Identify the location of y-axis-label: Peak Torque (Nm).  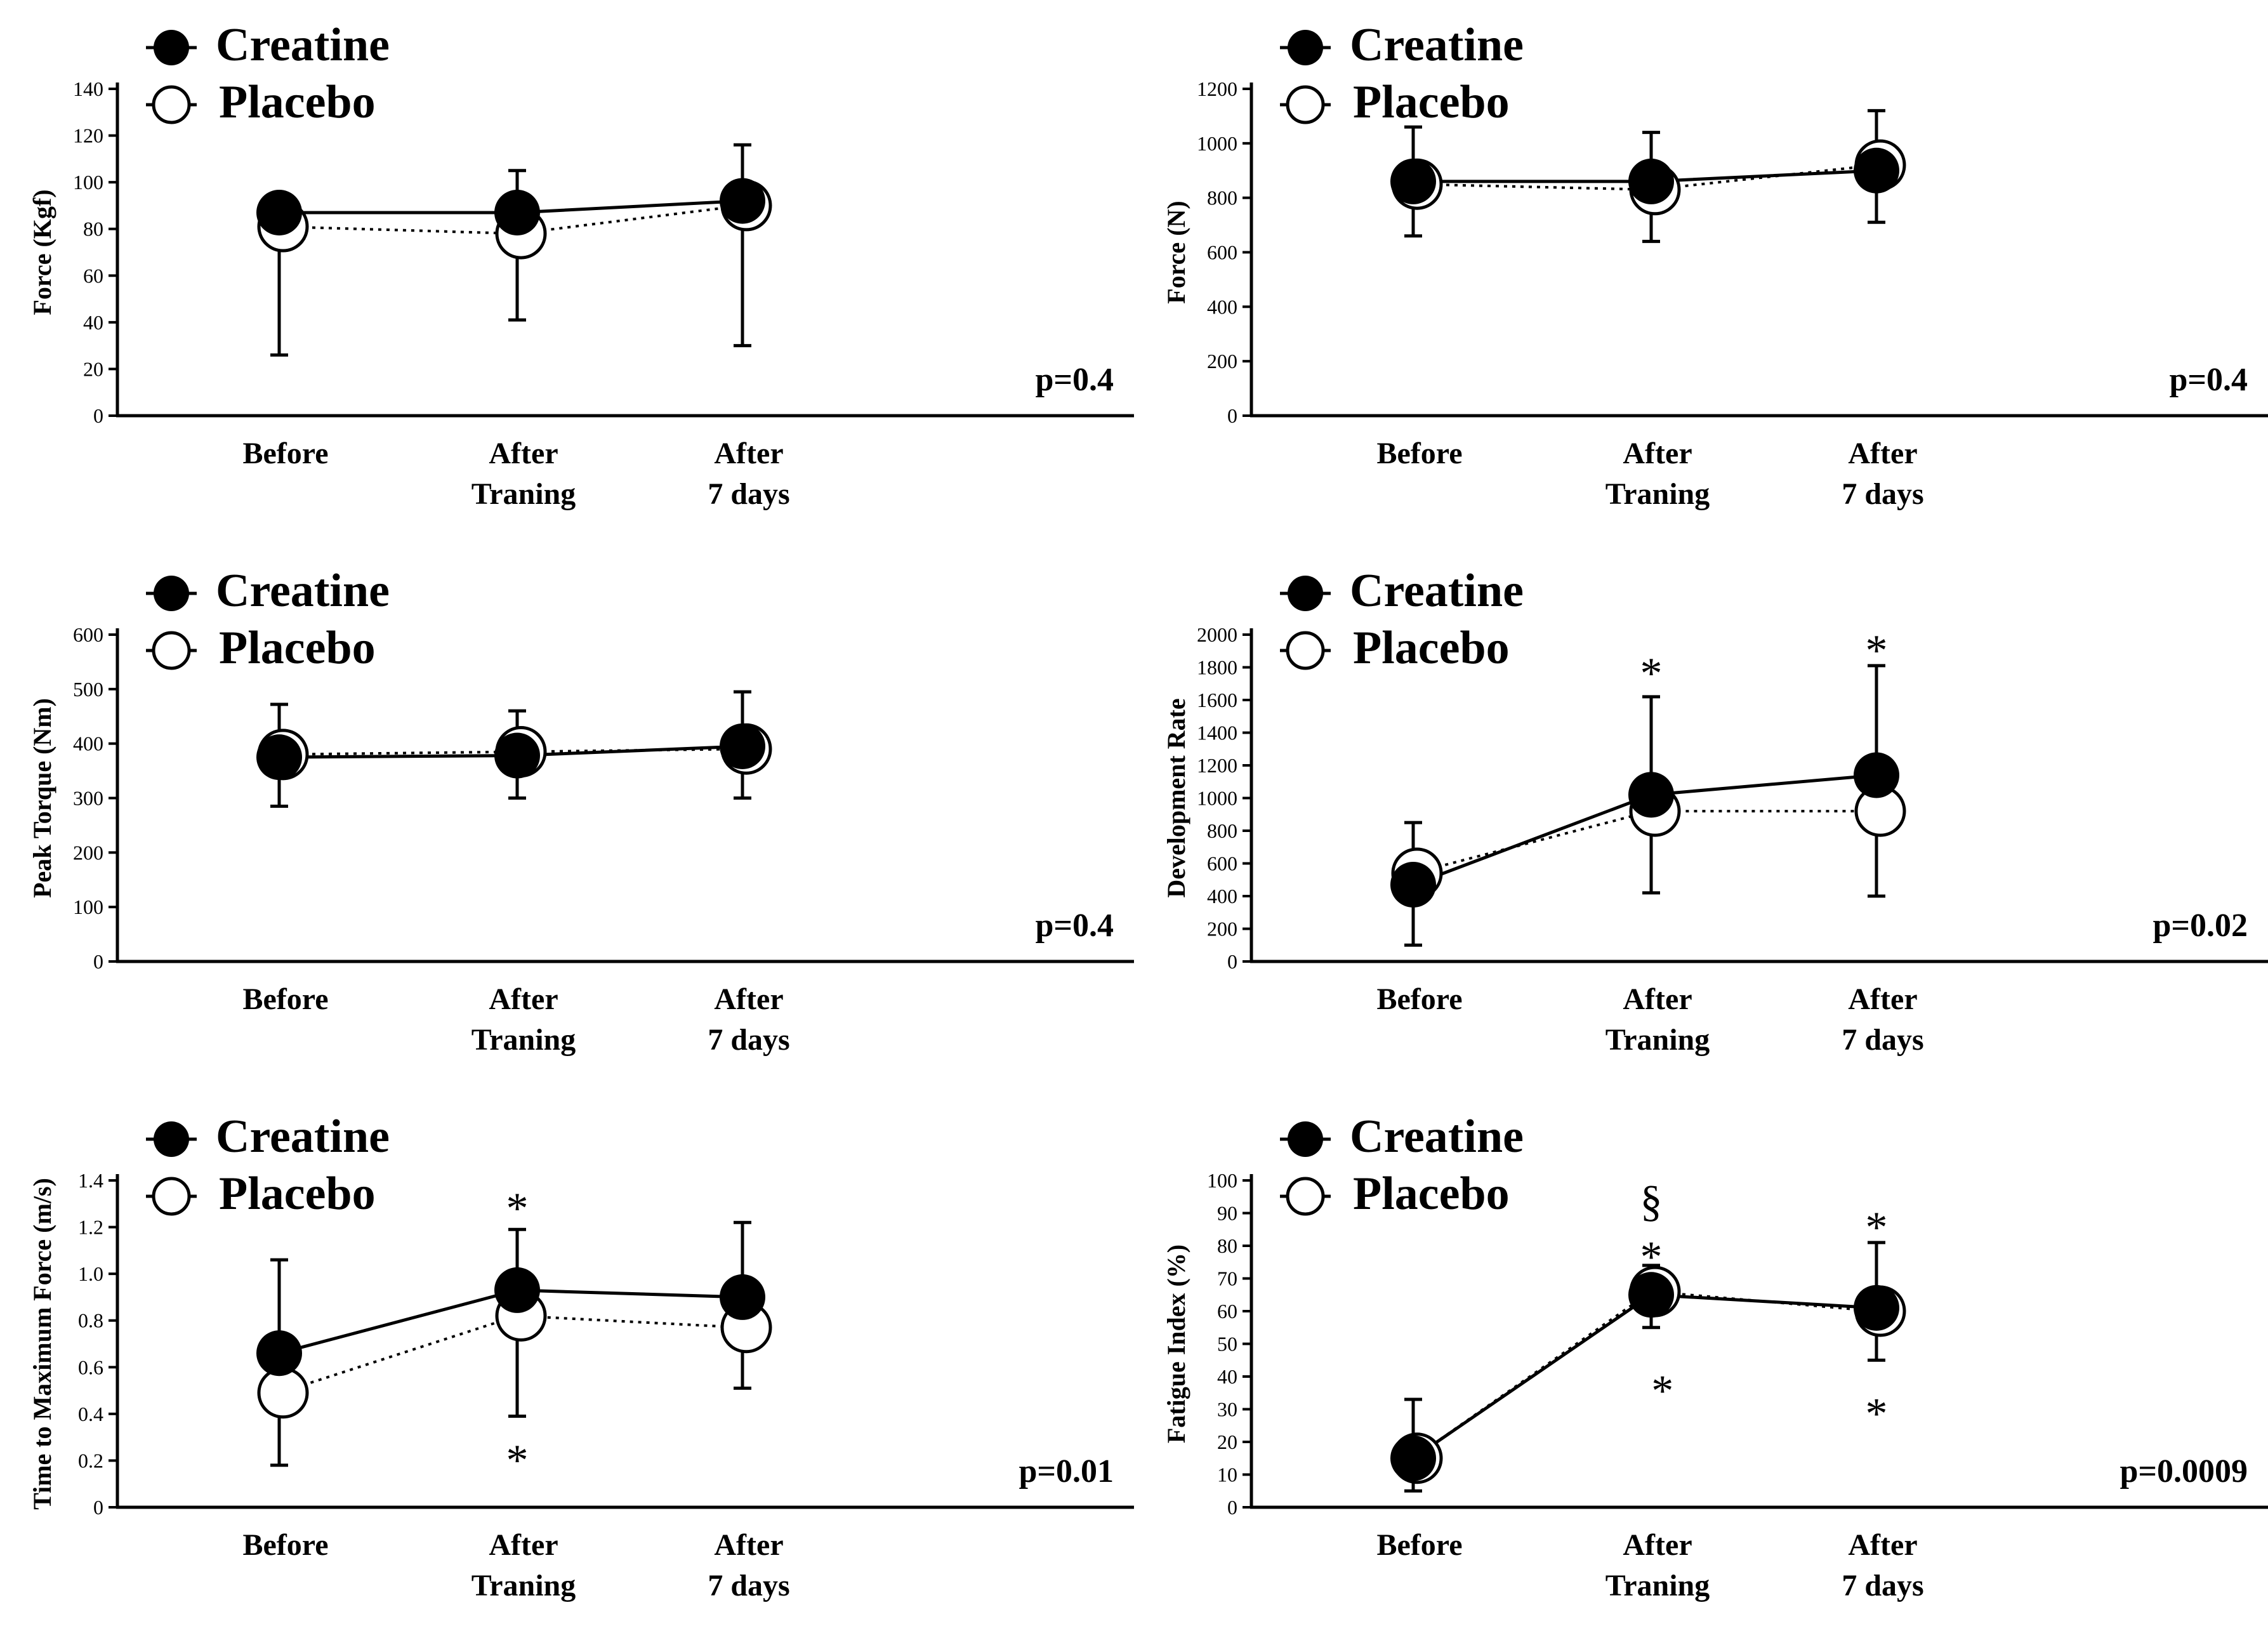
(42, 798).